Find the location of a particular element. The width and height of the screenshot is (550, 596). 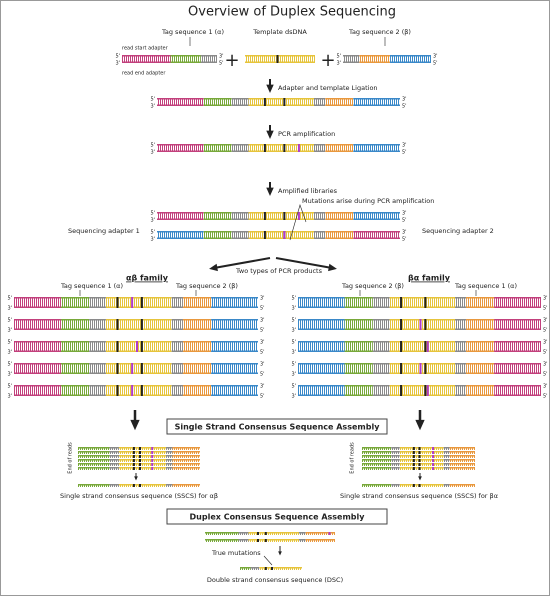

label: Tag sequence 2 (β) is located at coordinates (206, 286).